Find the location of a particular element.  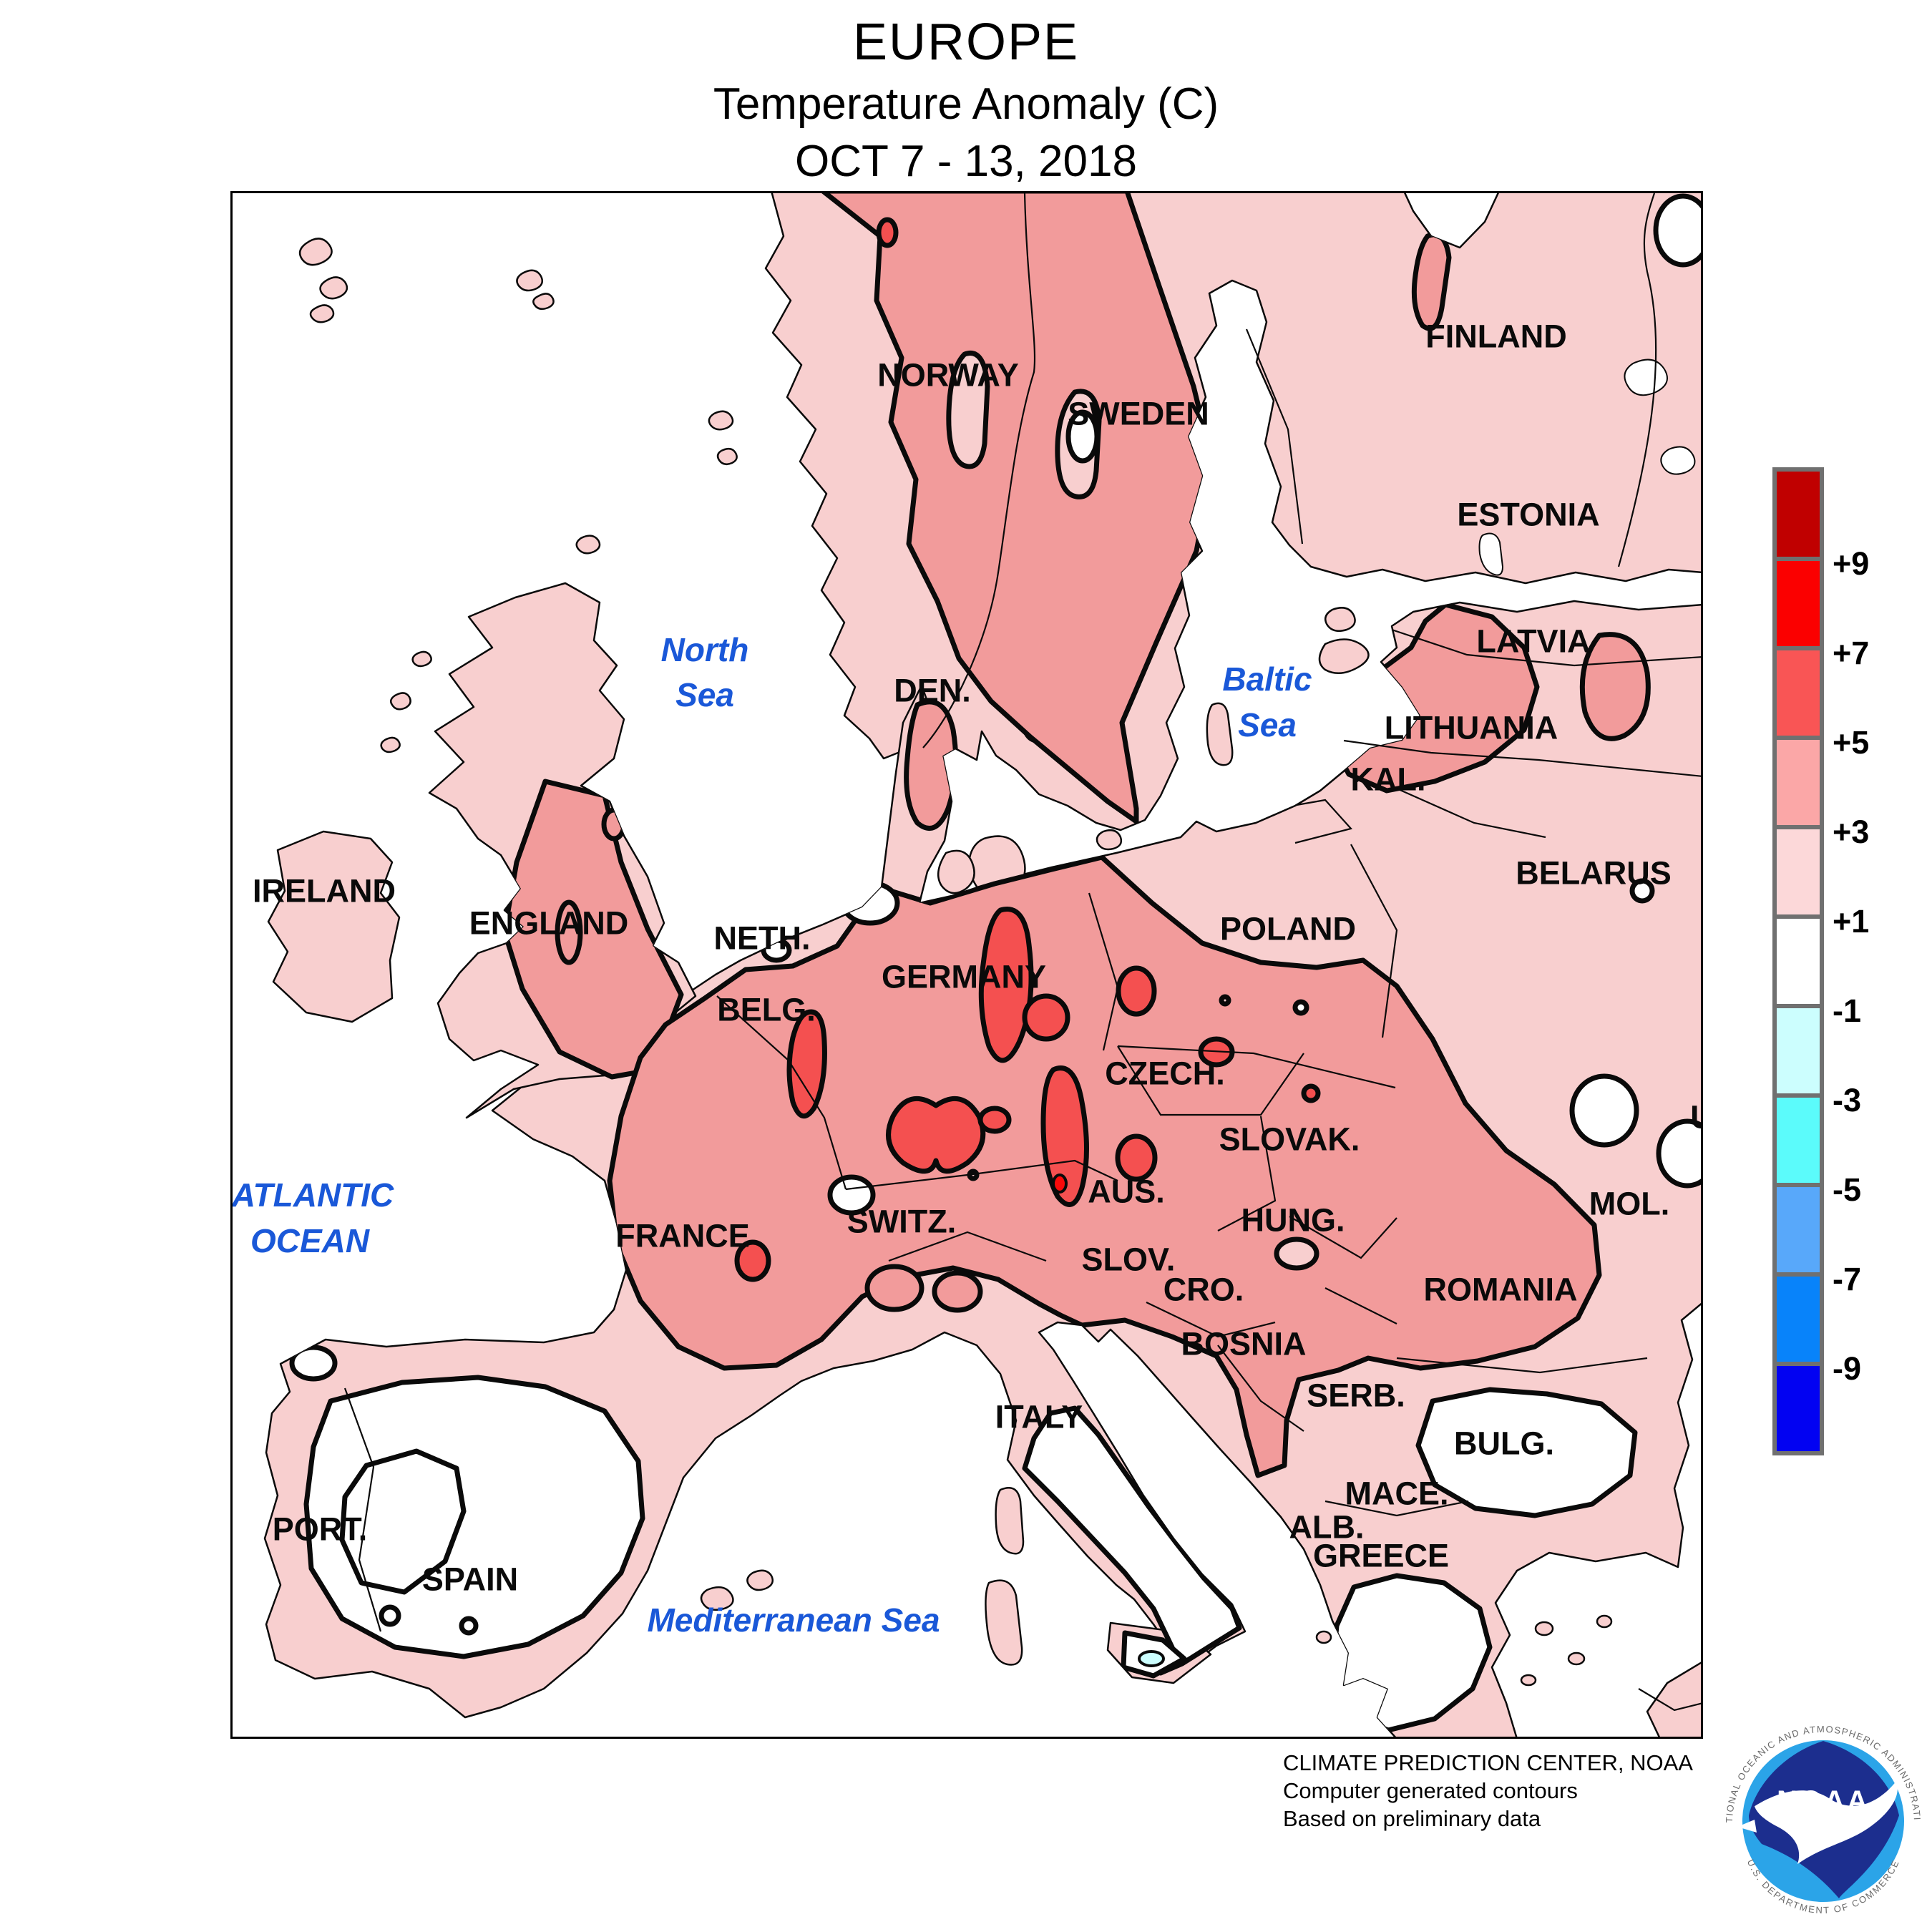

country-label-cro-: CRO. is located at coordinates (1203, 1289).